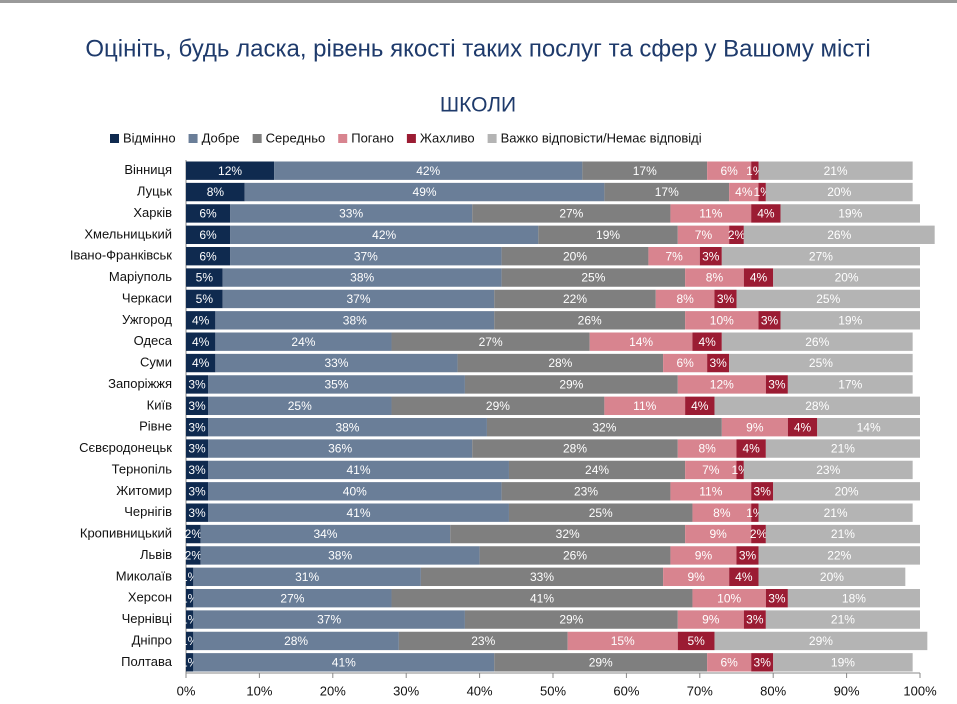  I want to click on value-label: 23%, so click(483, 641).